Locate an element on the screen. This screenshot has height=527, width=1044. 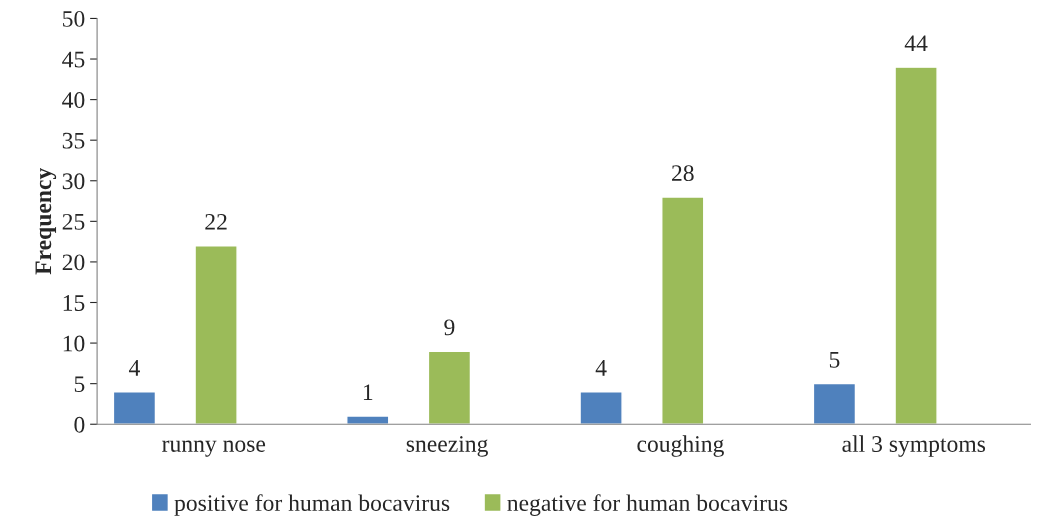
y-tick-label: 0 is located at coordinates (79, 424).